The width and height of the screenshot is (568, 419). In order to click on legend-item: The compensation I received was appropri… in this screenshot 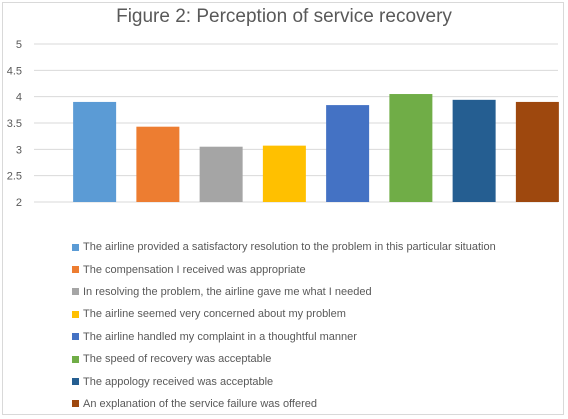, I will do `click(312, 269)`.